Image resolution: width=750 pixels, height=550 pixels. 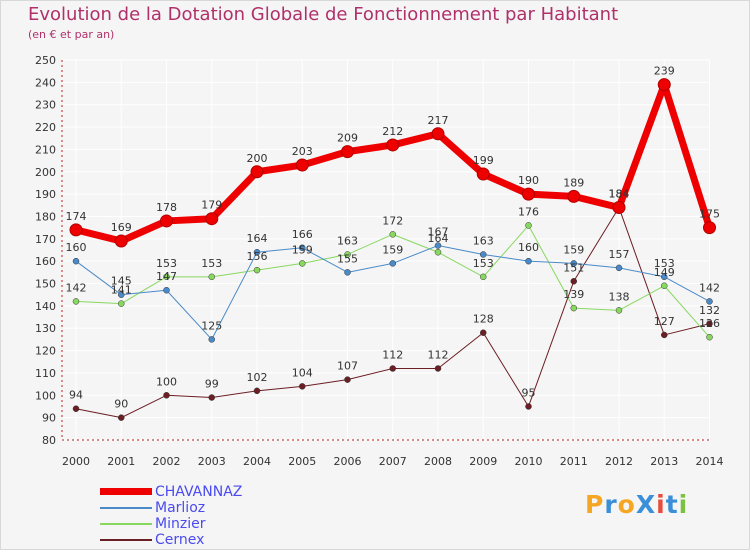 What do you see at coordinates (126, 491) in the screenshot?
I see `legend-swatch-chavannaz` at bounding box center [126, 491].